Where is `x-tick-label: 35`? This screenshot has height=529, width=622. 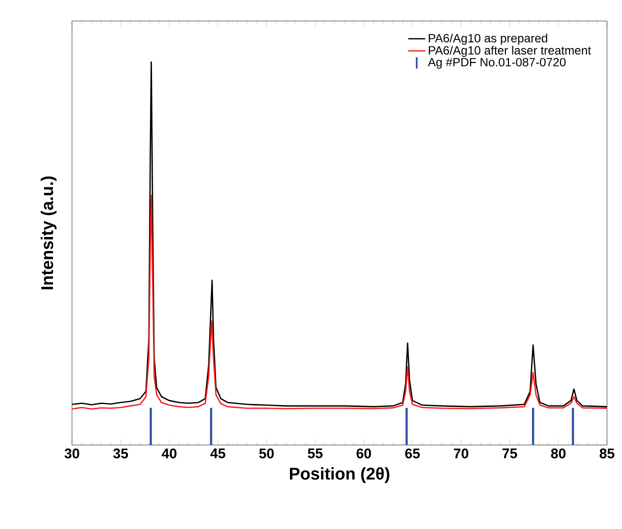 x-tick-label: 35 is located at coordinates (120, 453).